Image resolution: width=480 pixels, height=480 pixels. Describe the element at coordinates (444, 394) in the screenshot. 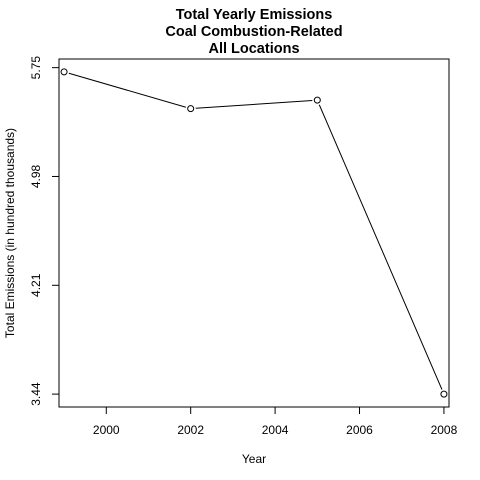

I see `data-point-2008` at that location.